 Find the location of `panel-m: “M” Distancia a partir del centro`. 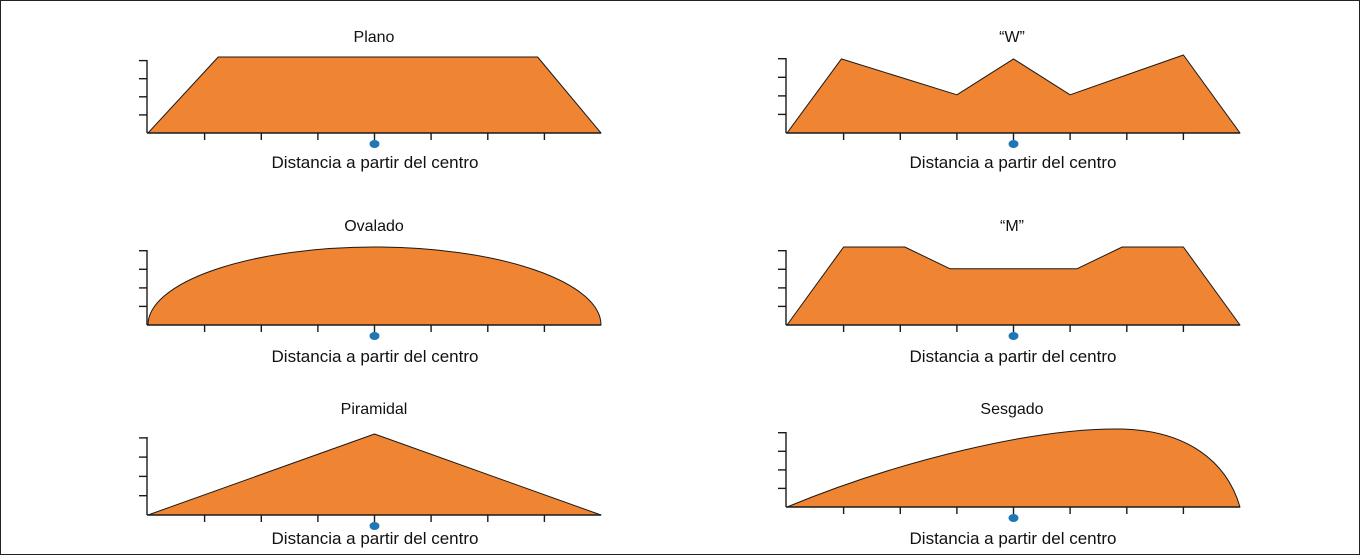

panel-m: “M” Distancia a partir del centro is located at coordinates (1009, 292).